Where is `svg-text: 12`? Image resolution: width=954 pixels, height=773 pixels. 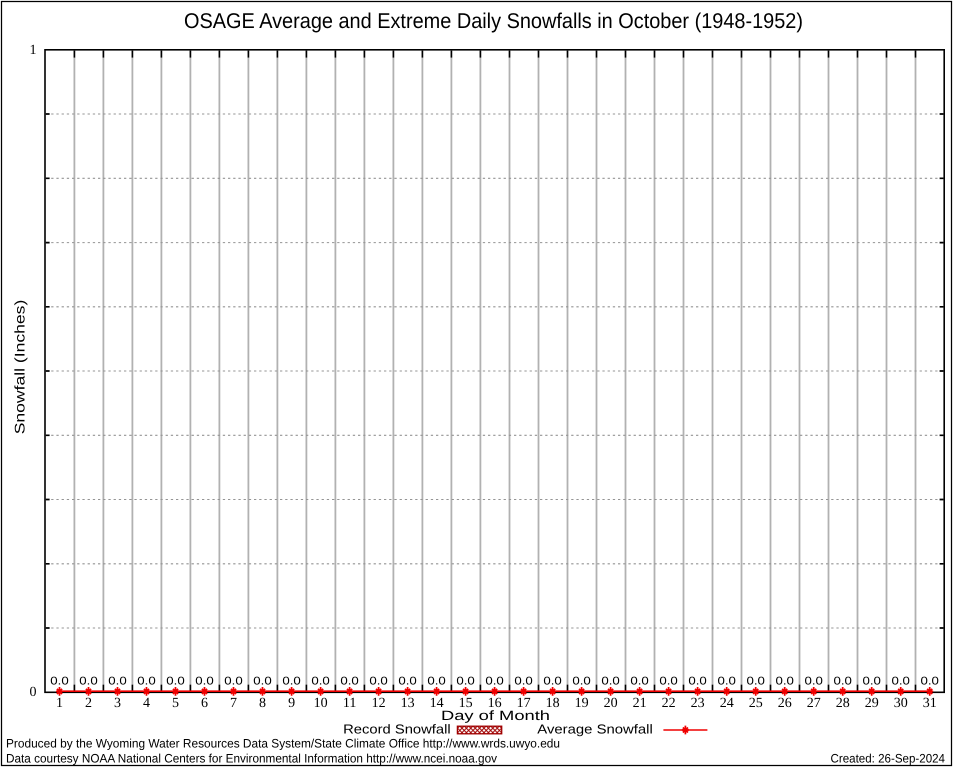 svg-text: 12 is located at coordinates (379, 703).